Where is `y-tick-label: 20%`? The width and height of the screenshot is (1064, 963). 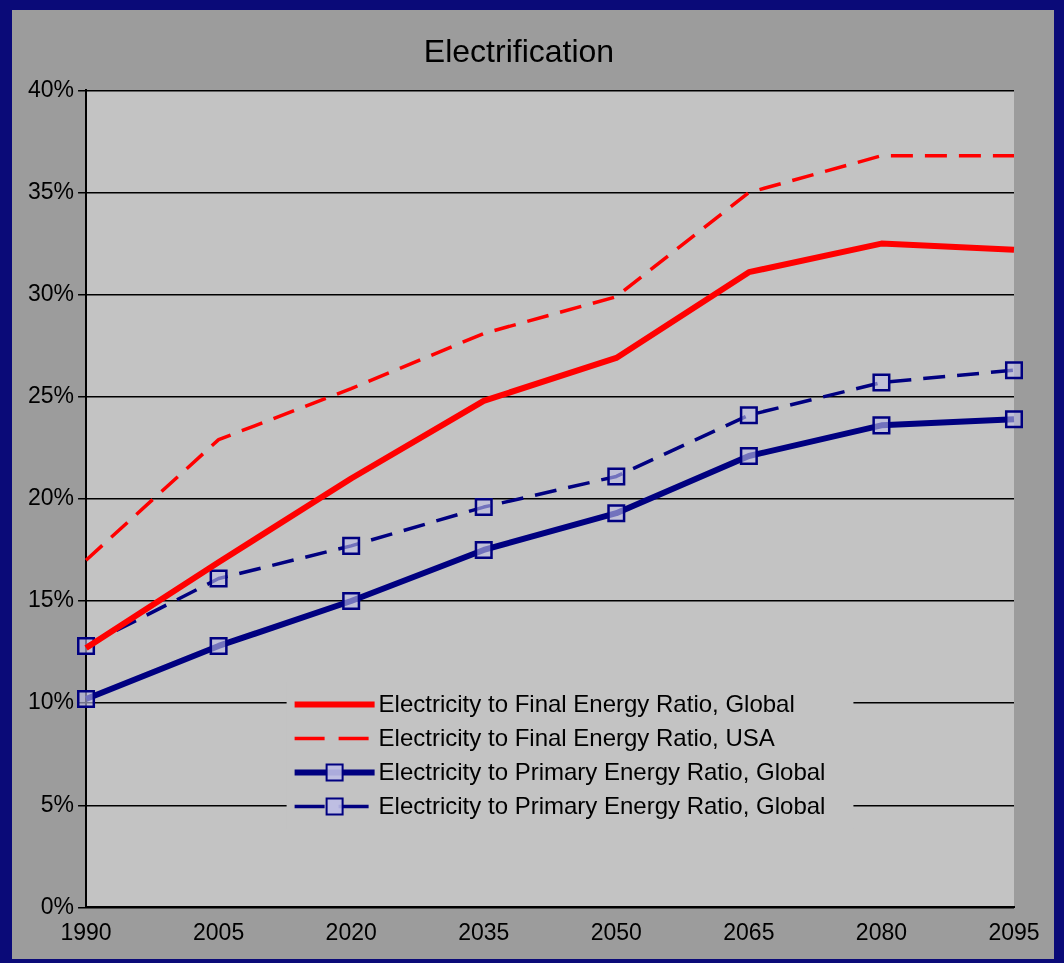
y-tick-label: 20% is located at coordinates (51, 497).